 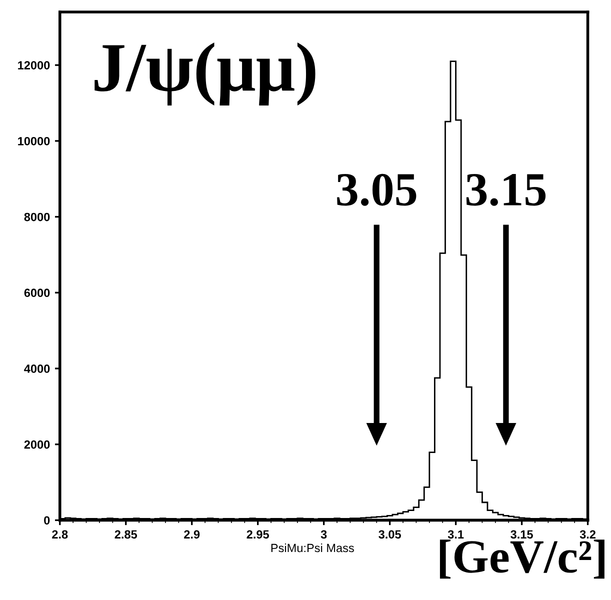 I want to click on x-tick-label: 3.15, so click(x=521, y=534).